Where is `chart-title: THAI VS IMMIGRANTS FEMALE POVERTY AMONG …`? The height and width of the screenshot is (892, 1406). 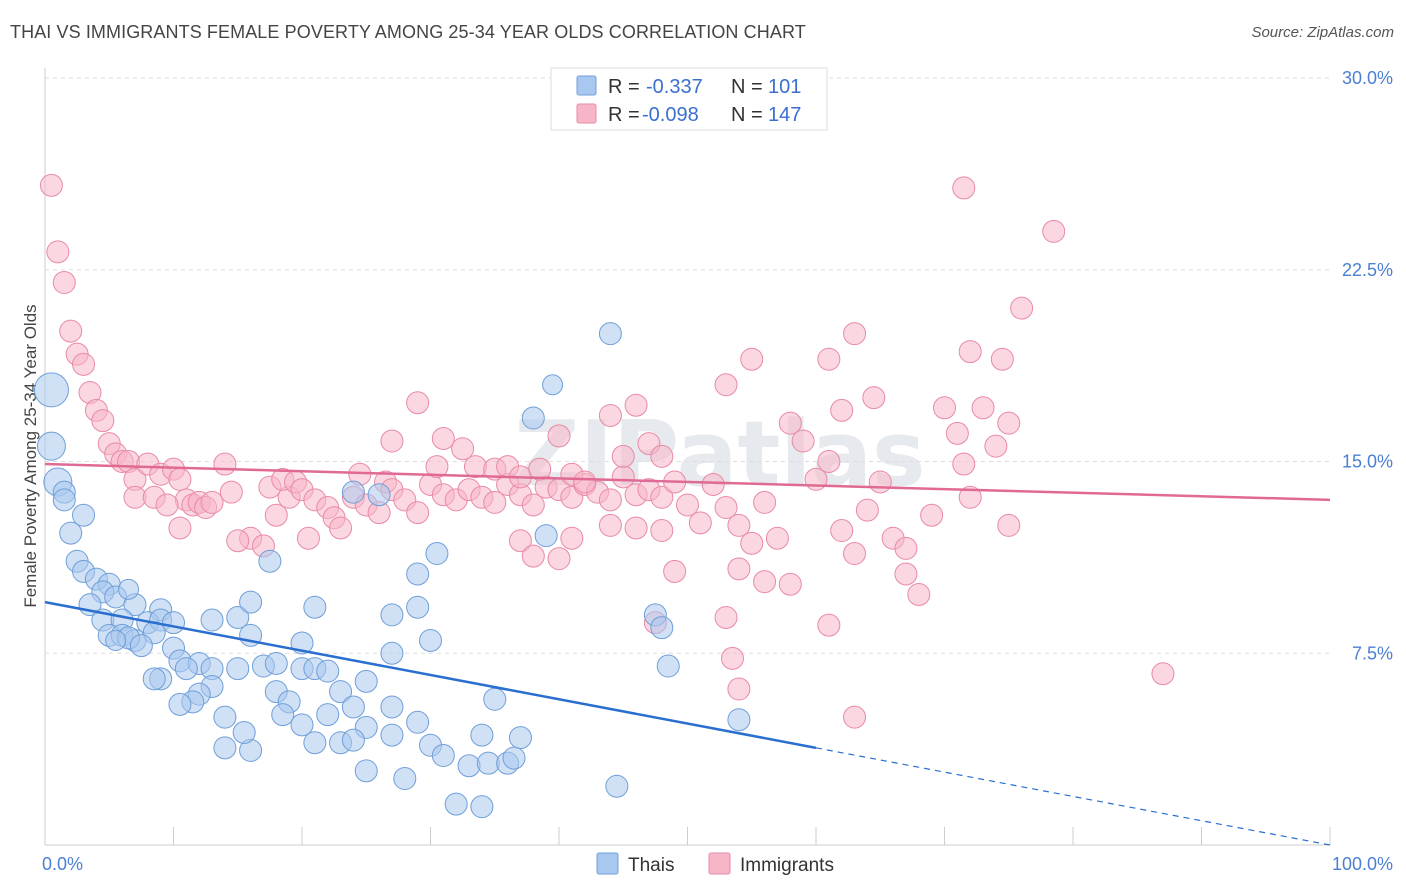 chart-title: THAI VS IMMIGRANTS FEMALE POVERTY AMONG … is located at coordinates (408, 32).